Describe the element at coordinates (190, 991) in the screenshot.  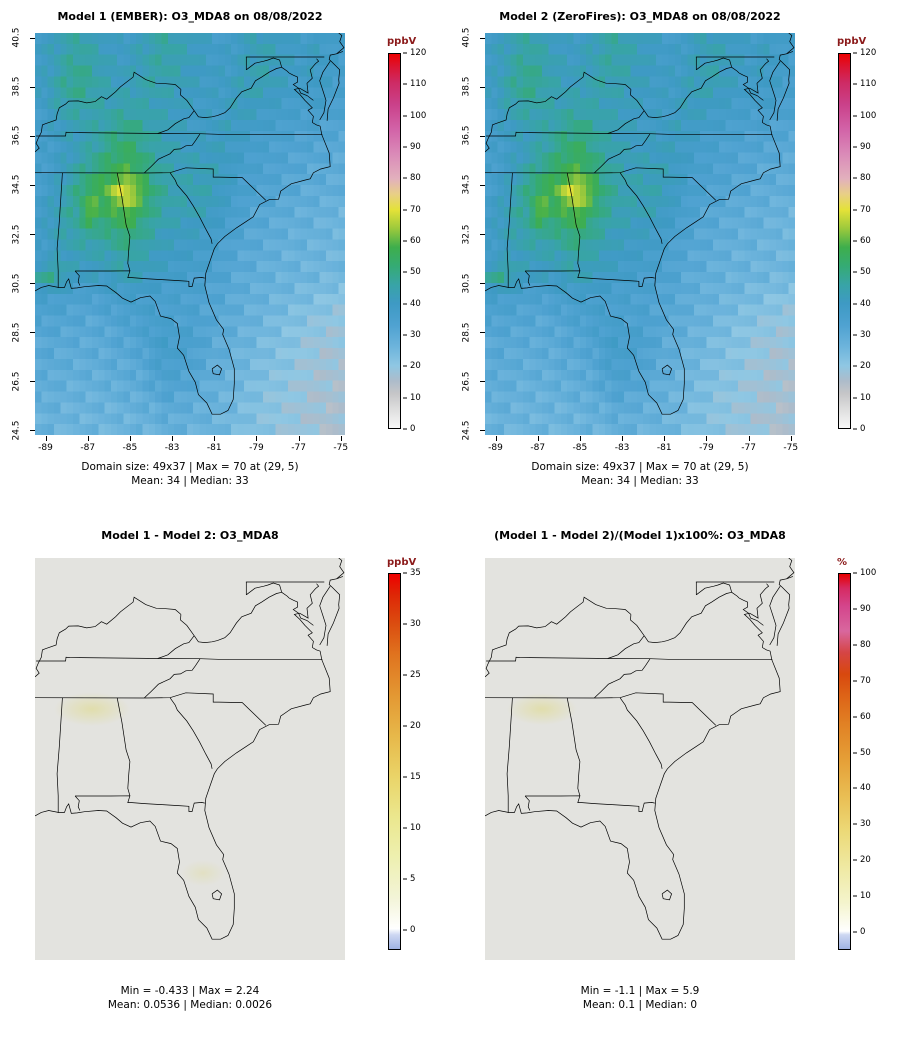
I see `caption-line1: Min = -0.433 | Max = 2.24` at that location.